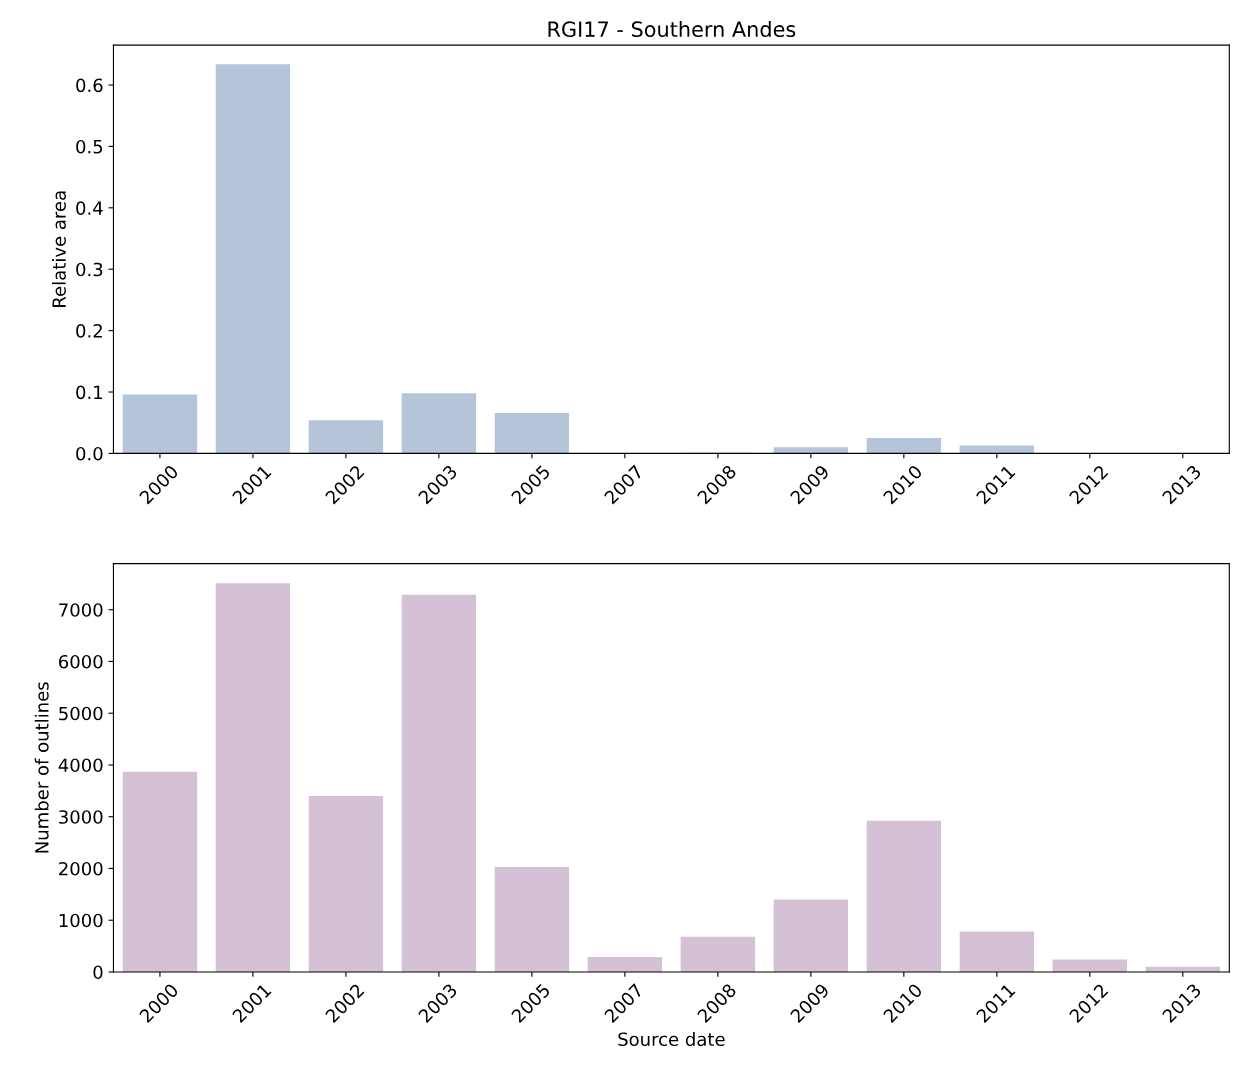 Image resolution: width=1233 pixels, height=1074 pixels. I want to click on y-axis-title: Relative area, so click(58, 249).